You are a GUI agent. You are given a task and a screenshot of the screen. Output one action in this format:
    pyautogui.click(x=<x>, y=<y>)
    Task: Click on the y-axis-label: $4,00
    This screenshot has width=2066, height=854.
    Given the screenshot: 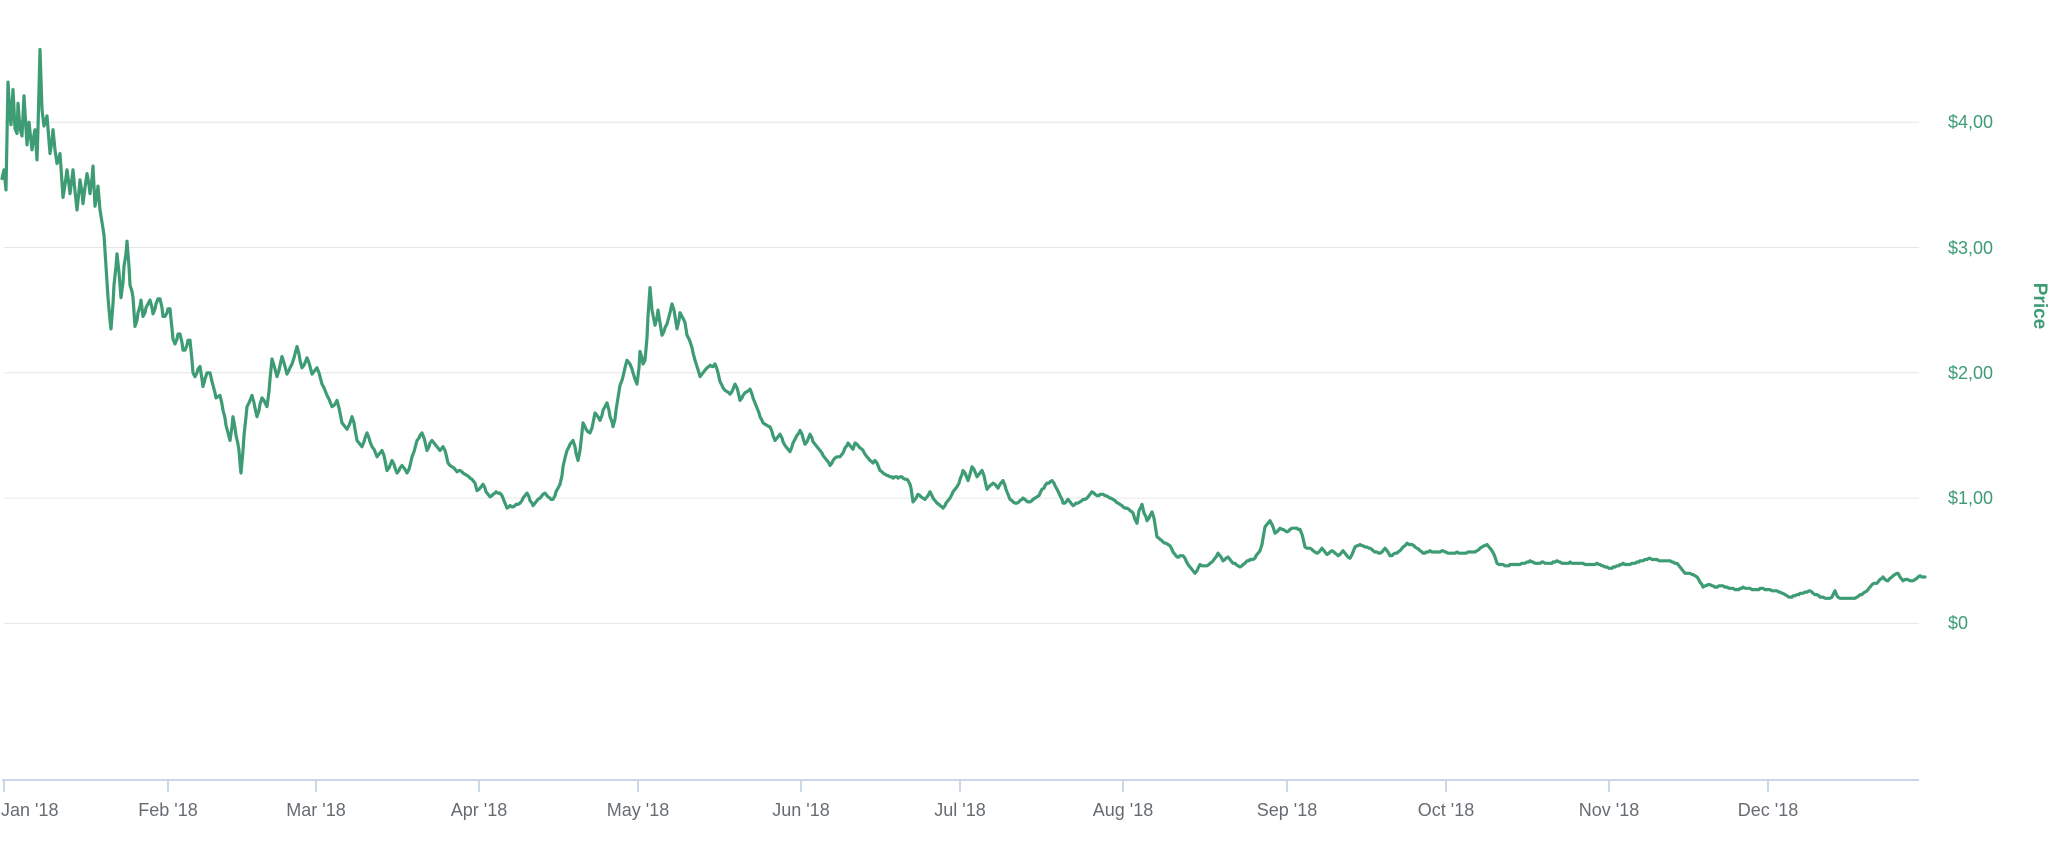 What is the action you would take?
    pyautogui.click(x=1971, y=122)
    